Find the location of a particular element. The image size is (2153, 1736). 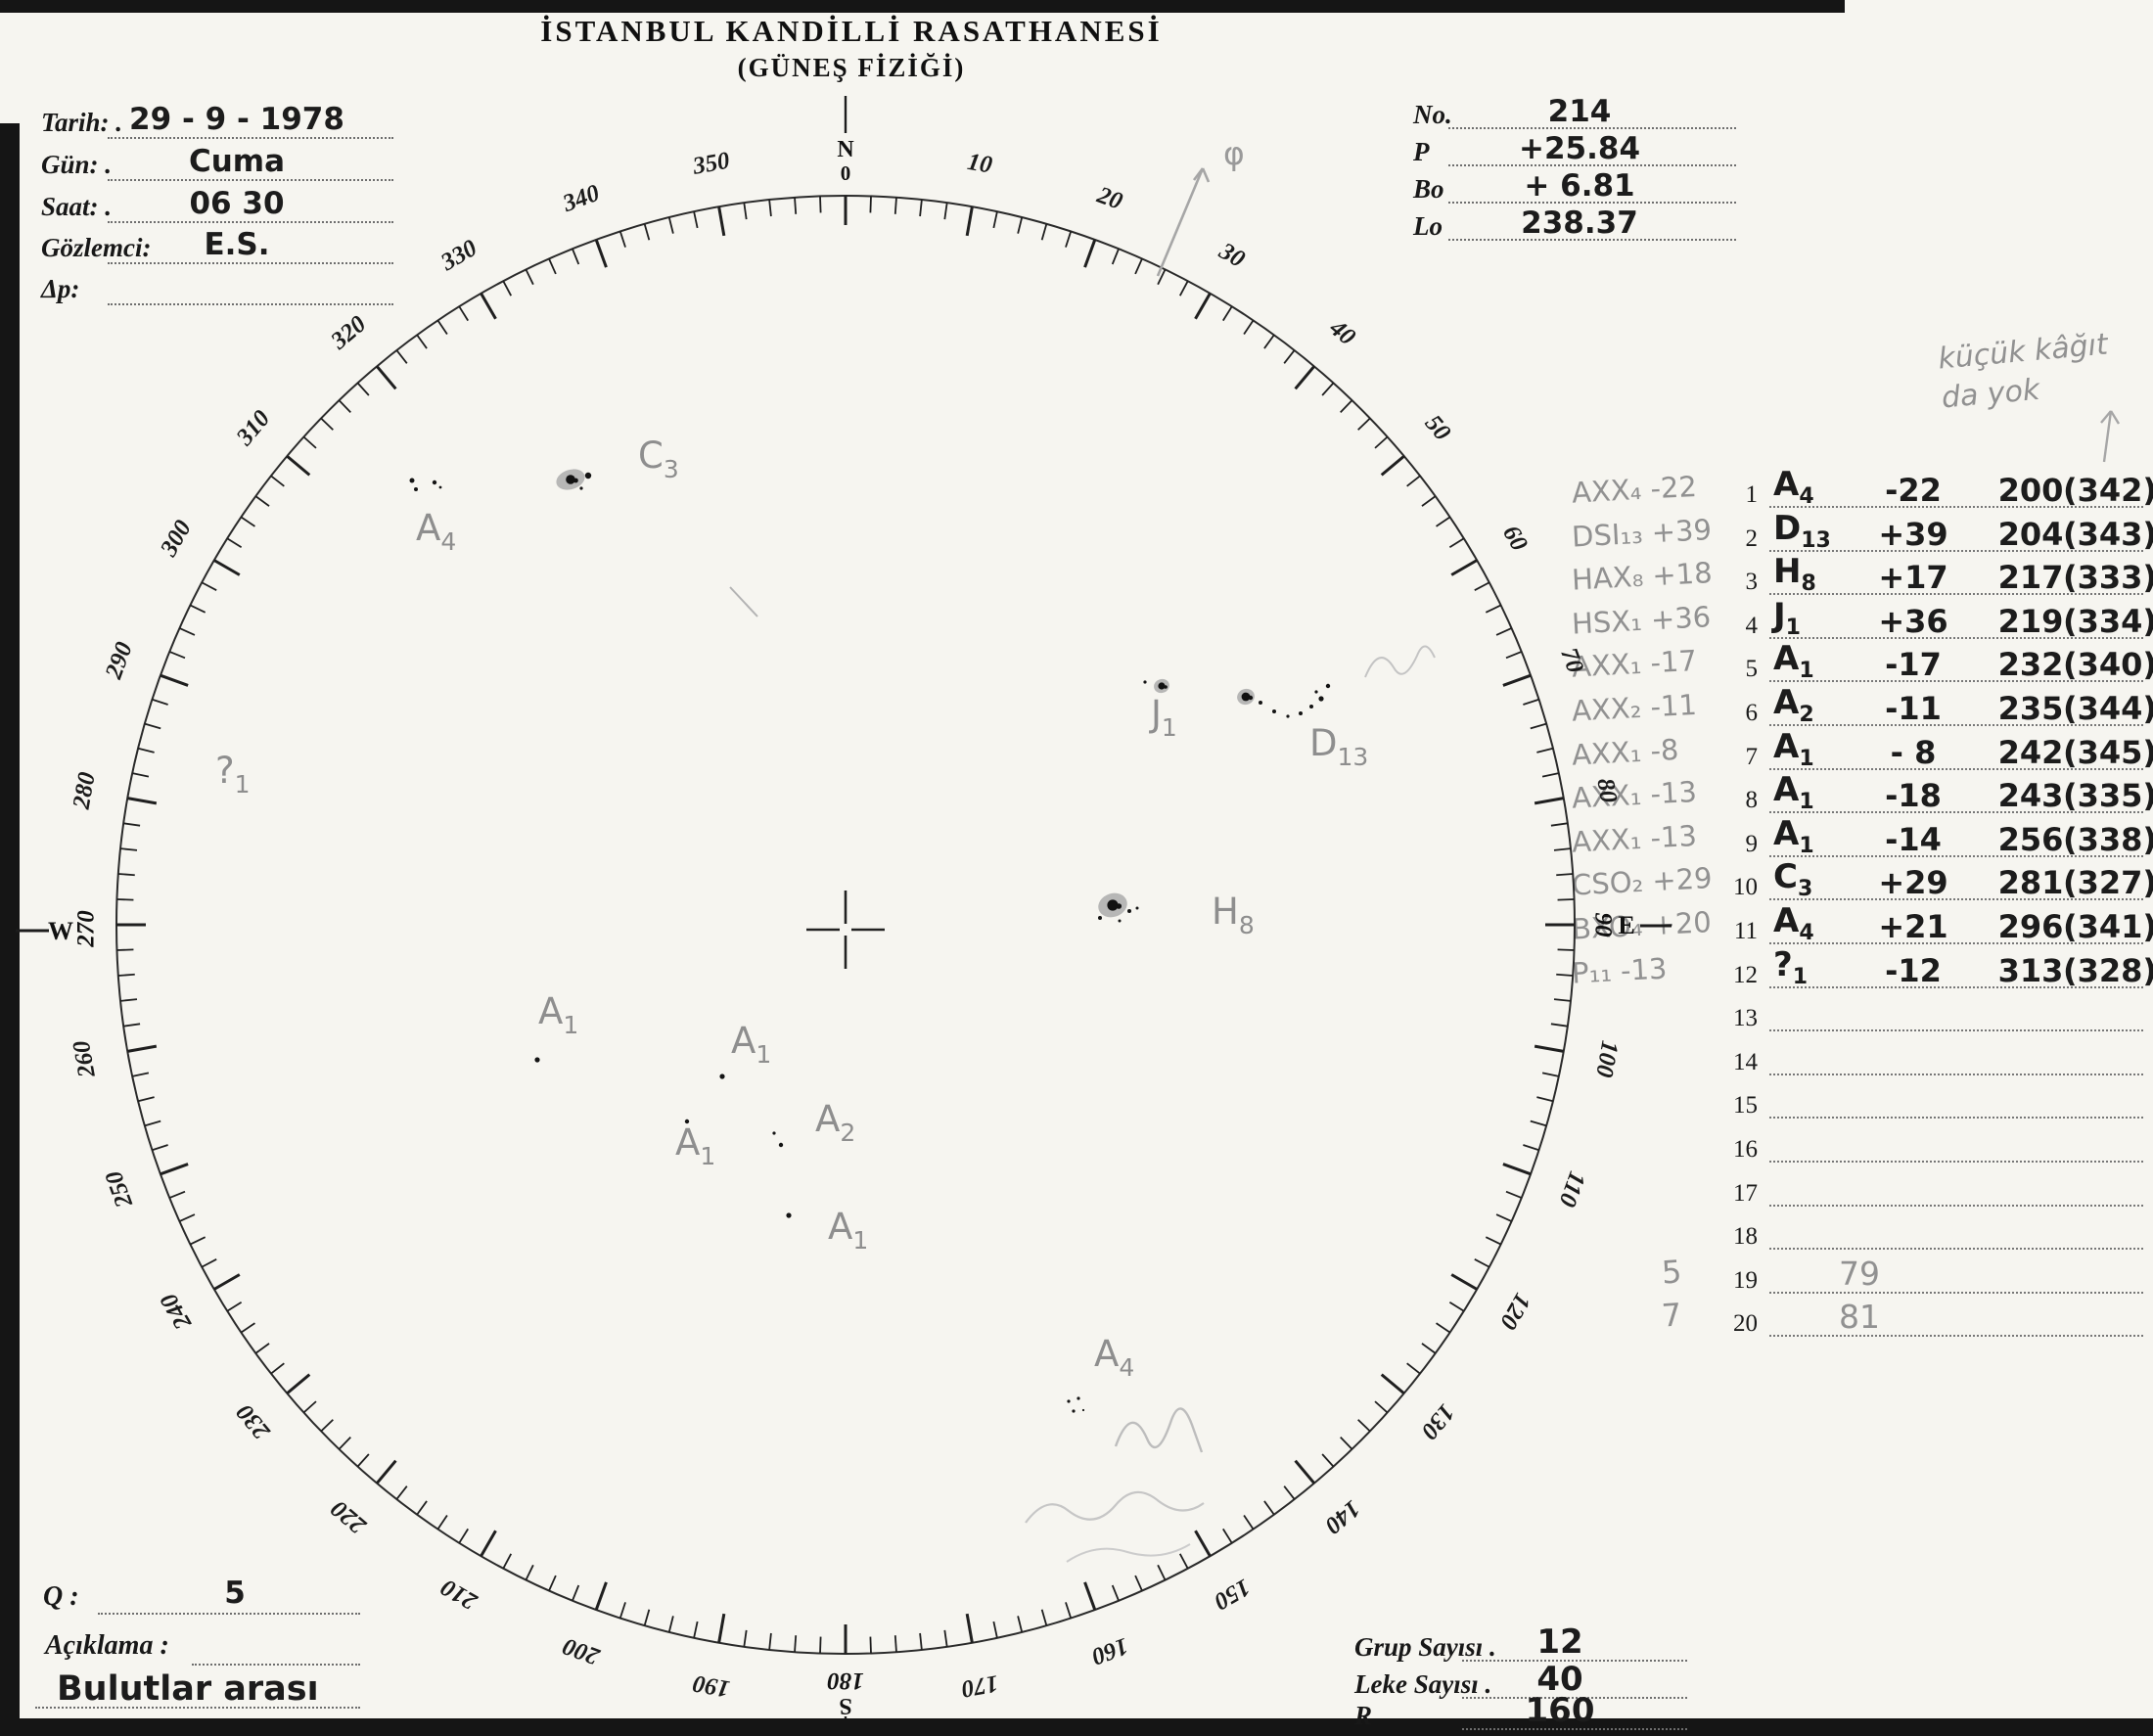

sunspot-group-label: A2 is located at coordinates (835, 1122).